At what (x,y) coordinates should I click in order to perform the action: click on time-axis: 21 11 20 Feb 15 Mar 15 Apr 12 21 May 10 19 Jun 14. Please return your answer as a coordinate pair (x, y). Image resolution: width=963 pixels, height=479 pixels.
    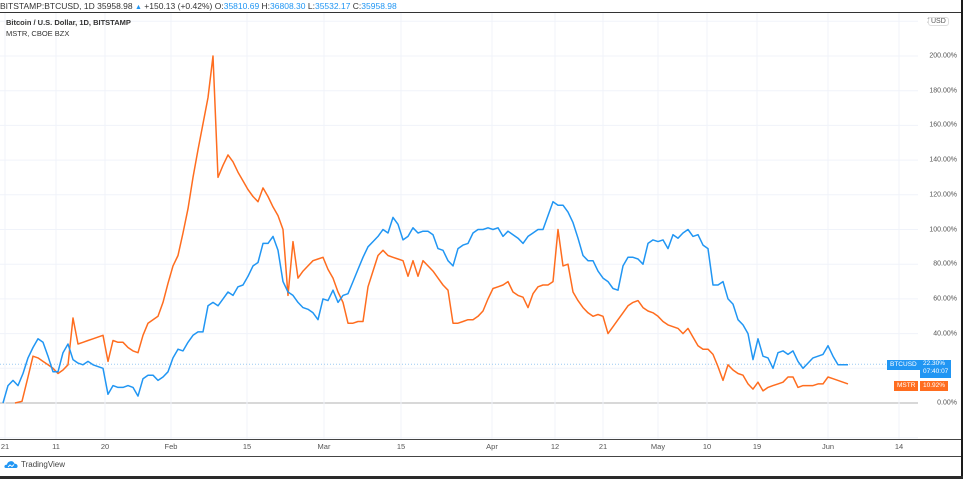
    Looking at the image, I should click on (480, 448).